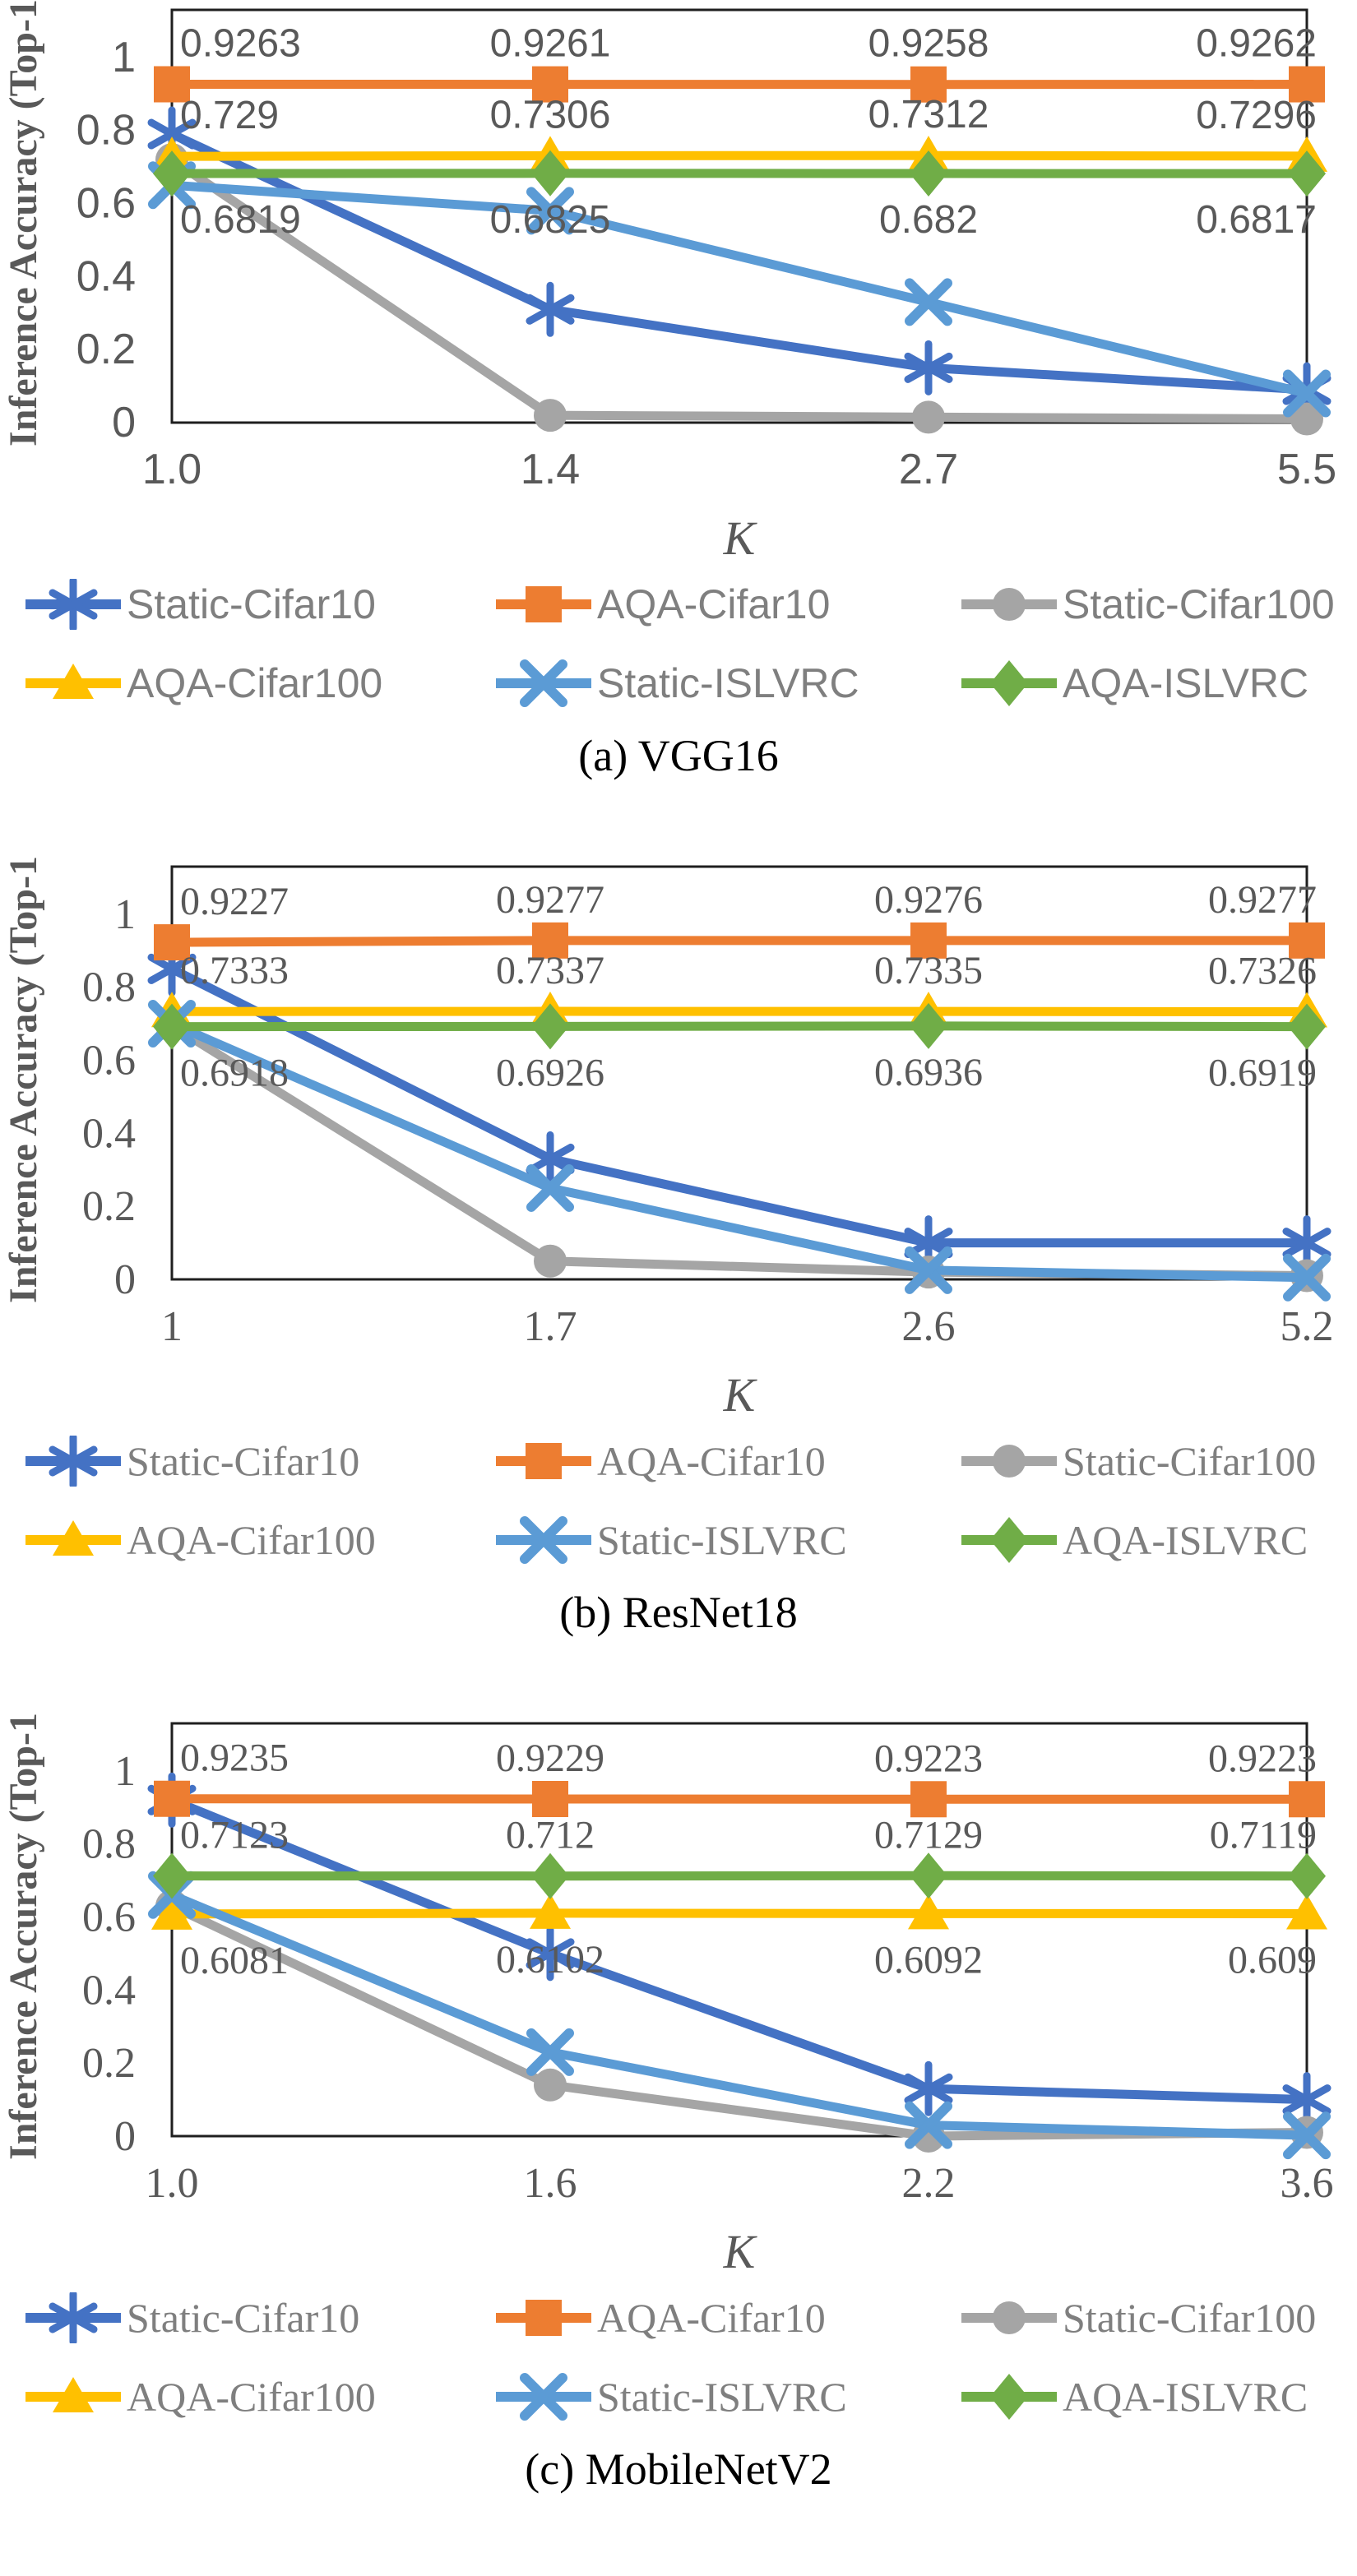  I want to click on legend-marker-circle-icon, so click(1009, 2317).